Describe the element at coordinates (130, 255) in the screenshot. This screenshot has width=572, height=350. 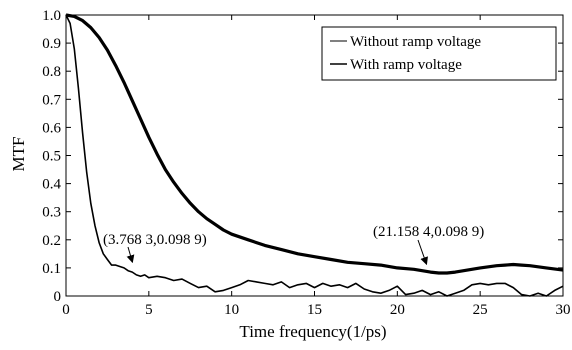
I see `annotation-1-arrow` at that location.